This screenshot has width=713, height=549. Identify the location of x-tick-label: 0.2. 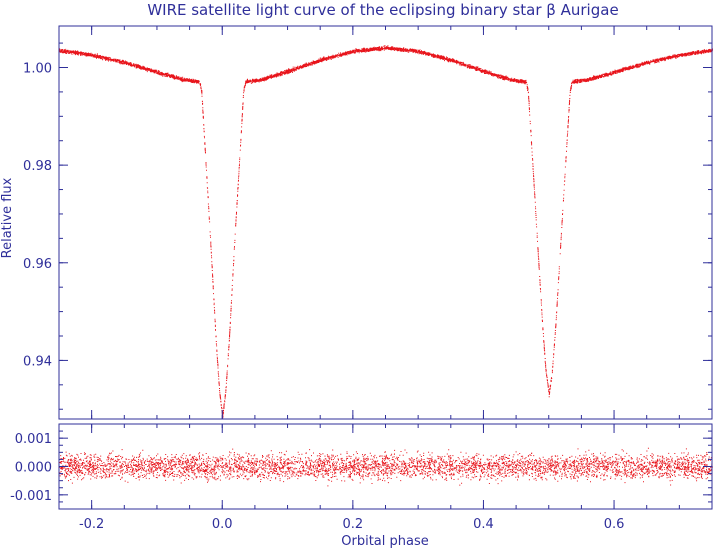
(353, 524).